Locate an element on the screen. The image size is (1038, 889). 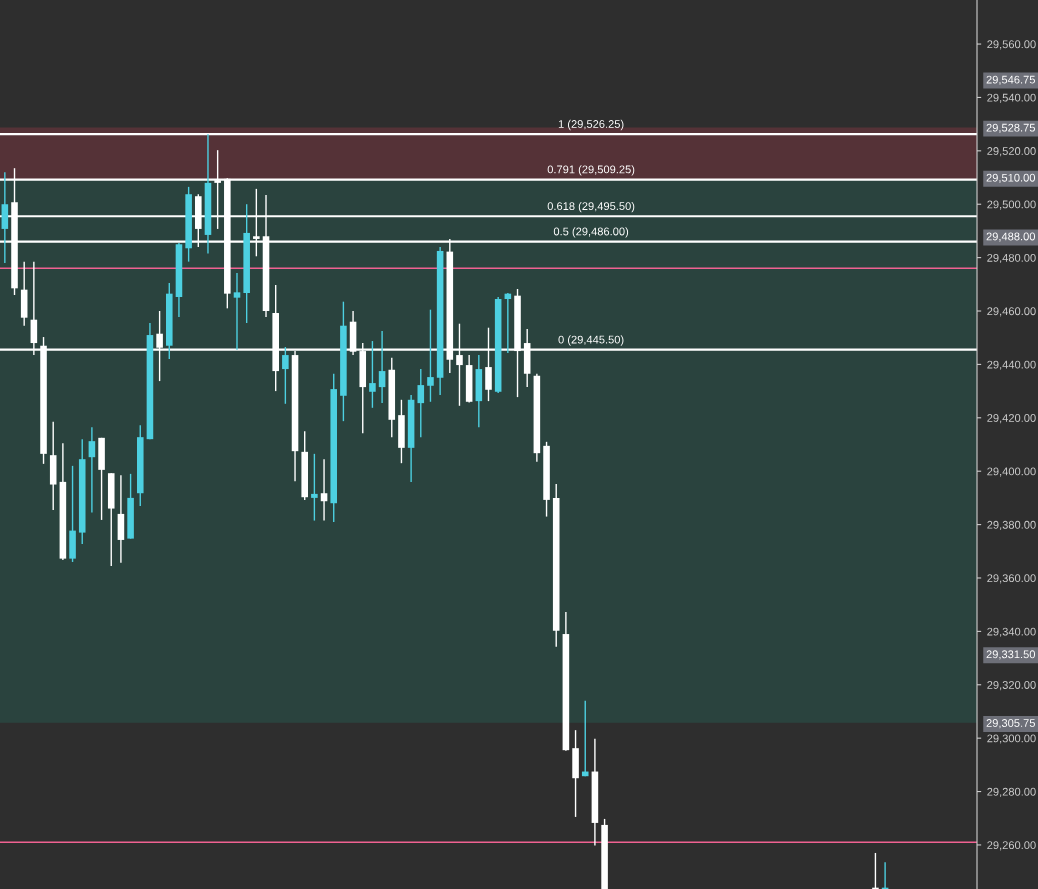
y-tick-label: 29,440.00 is located at coordinates (1011, 365).